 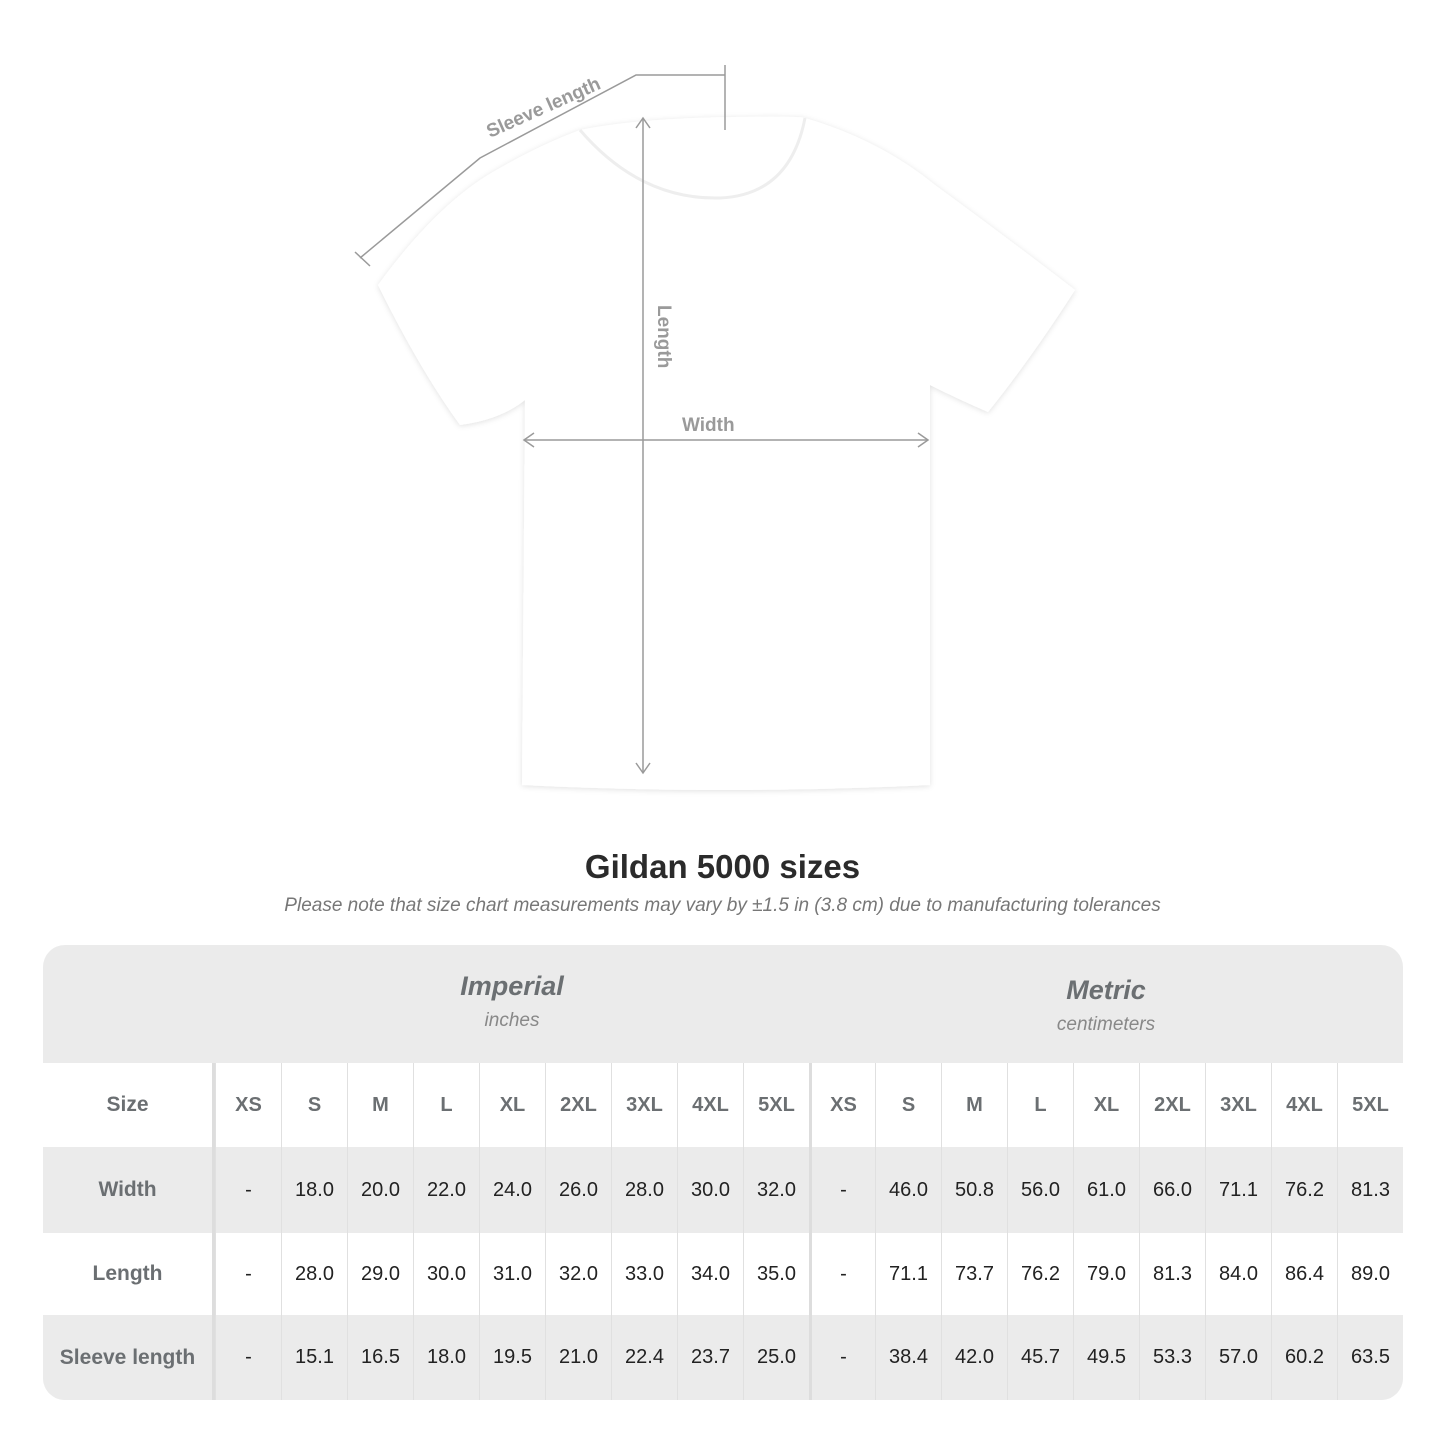 I want to click on value-cell-imperial: 22.0, so click(x=446, y=1190).